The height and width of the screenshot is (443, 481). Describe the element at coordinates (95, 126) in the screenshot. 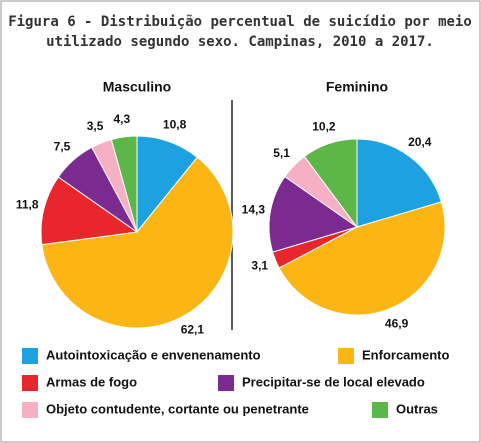

I see `value-label: 3,5` at that location.